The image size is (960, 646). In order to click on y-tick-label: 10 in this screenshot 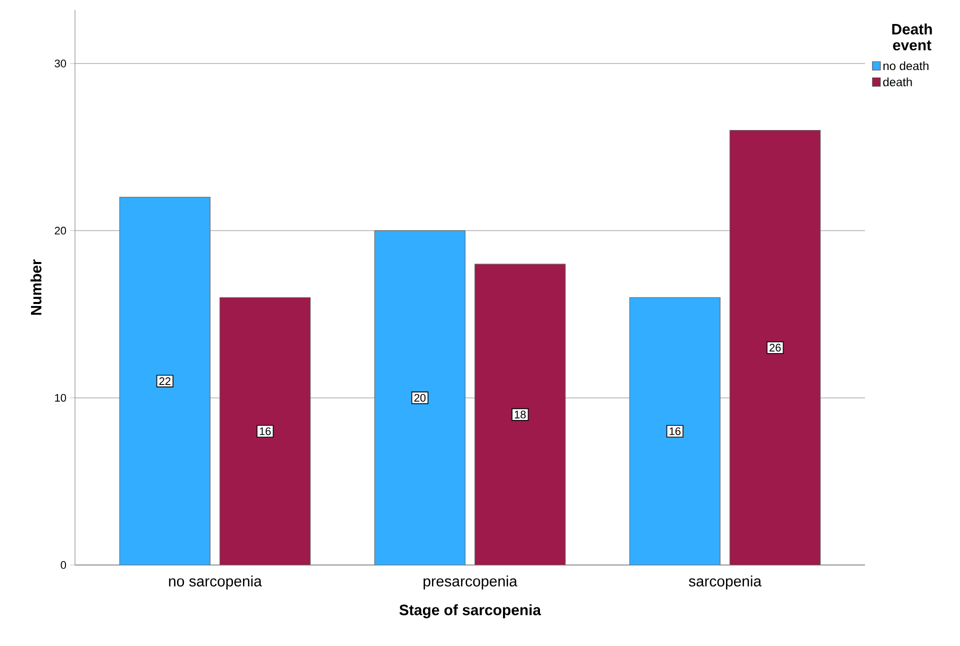, I will do `click(60, 398)`.